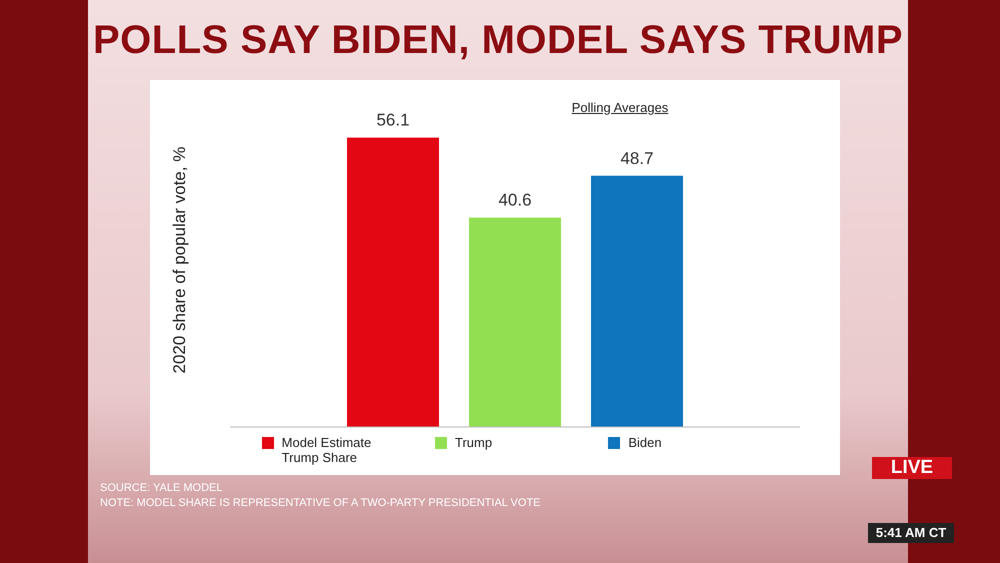 The height and width of the screenshot is (563, 1000). What do you see at coordinates (180, 260) in the screenshot?
I see `y-axis-title: 2020 share of popular vote, %` at bounding box center [180, 260].